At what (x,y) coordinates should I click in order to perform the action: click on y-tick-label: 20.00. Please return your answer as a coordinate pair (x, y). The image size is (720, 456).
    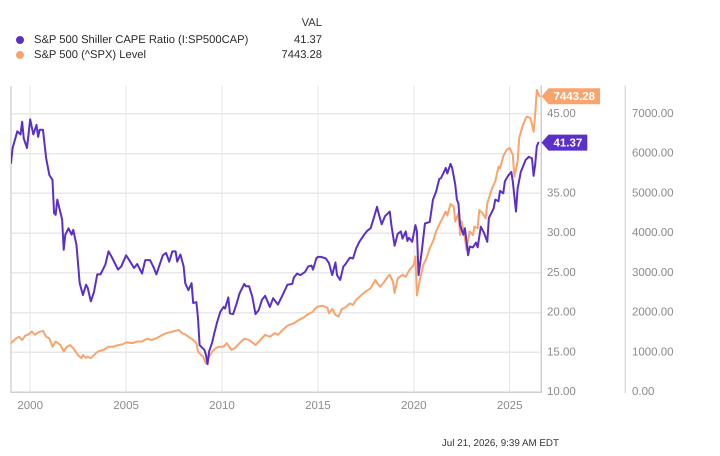
    Looking at the image, I should click on (561, 312).